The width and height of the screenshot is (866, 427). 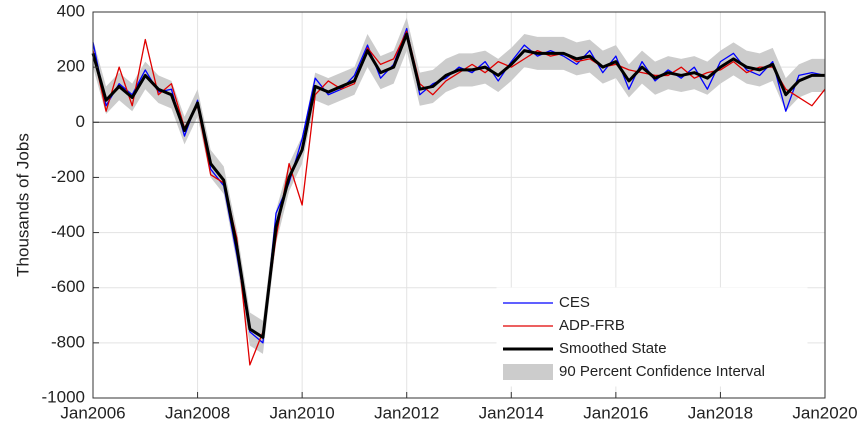 I want to click on x-tick-label: Jan2012, so click(x=406, y=412).